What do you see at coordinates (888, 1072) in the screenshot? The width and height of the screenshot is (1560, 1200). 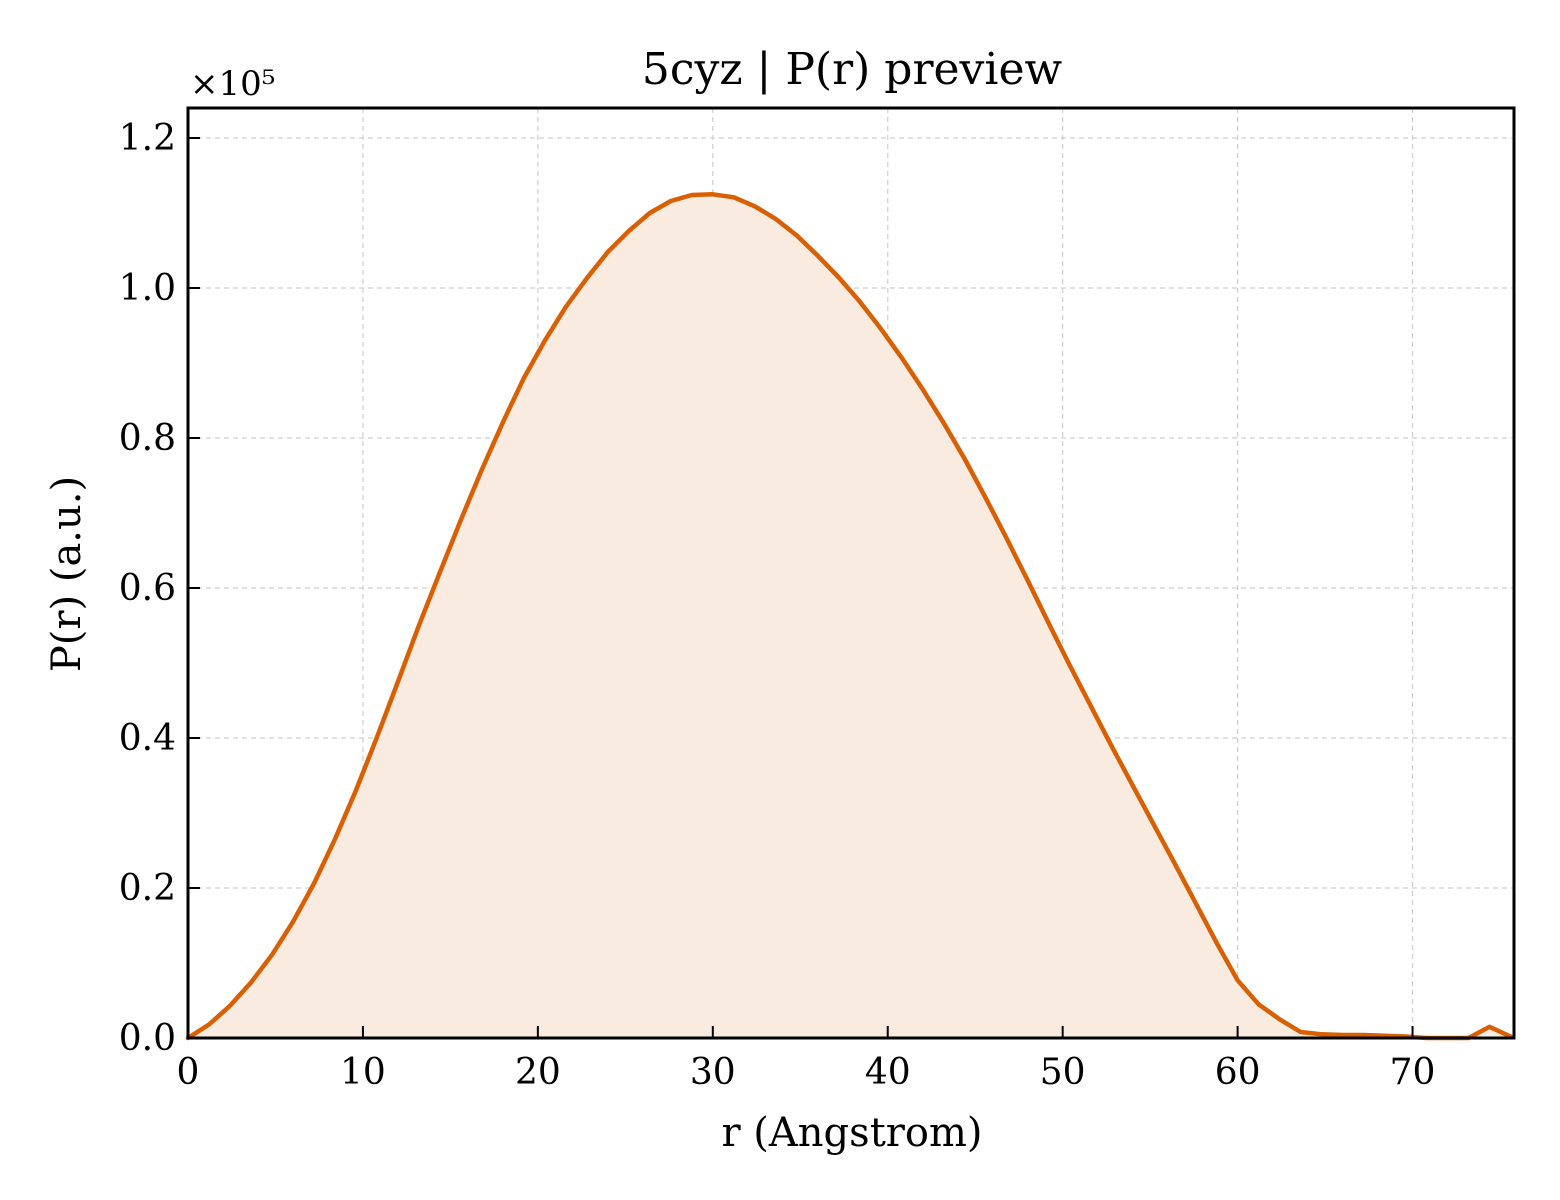 I see `x-tick-label: 40` at bounding box center [888, 1072].